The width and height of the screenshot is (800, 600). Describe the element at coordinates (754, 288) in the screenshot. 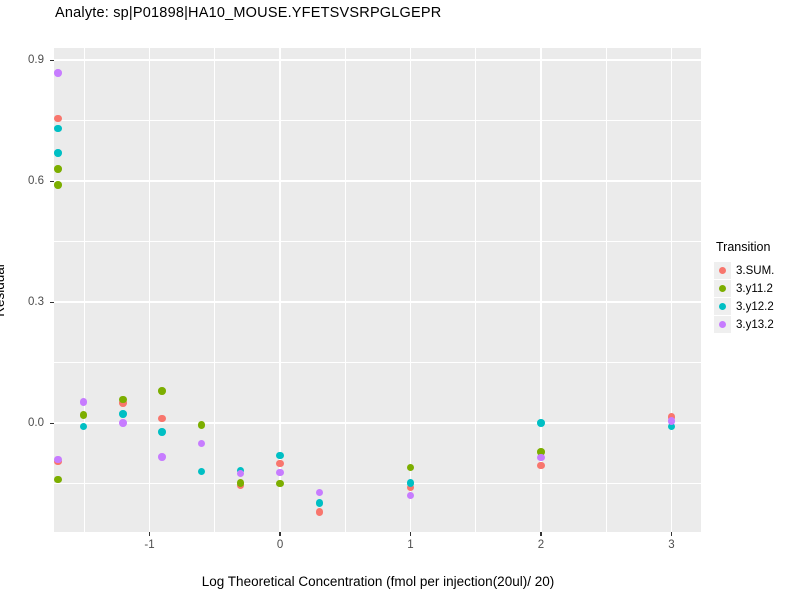

I see `legend-item-label: 3.y11.2` at that location.